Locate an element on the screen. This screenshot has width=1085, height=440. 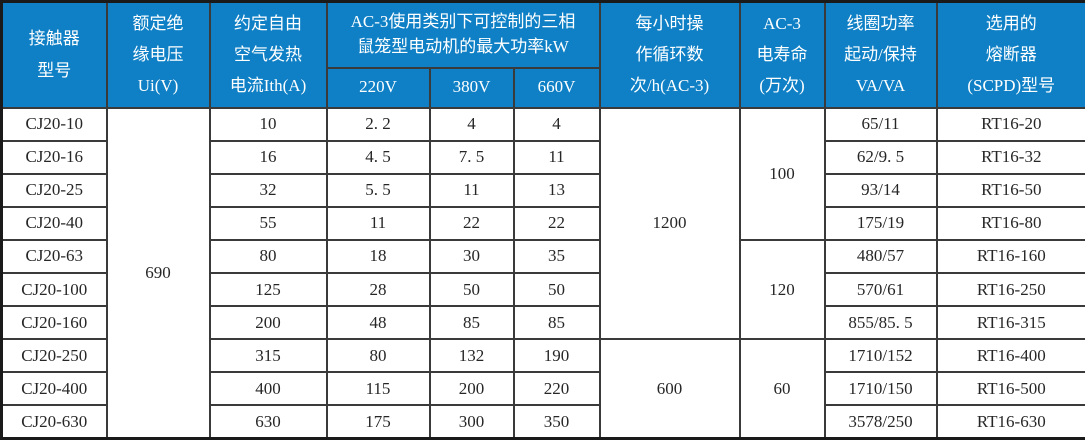
cell-p660: 11 is located at coordinates (556, 157).